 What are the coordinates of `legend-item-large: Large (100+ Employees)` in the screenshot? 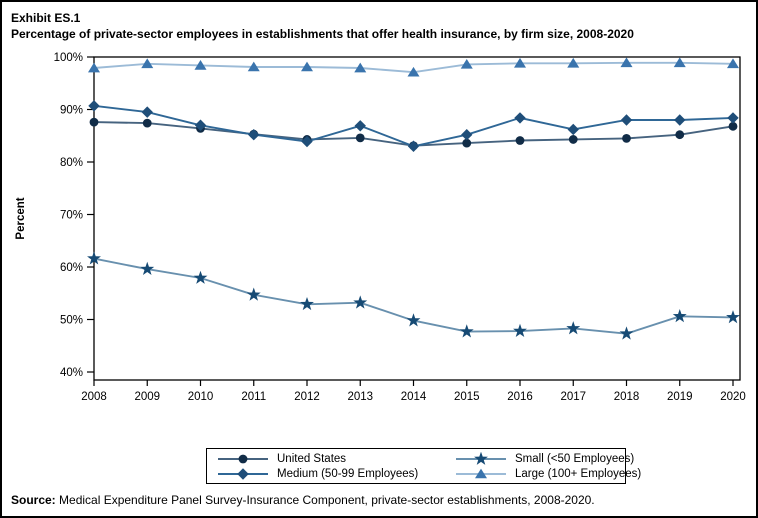 It's located at (548, 474).